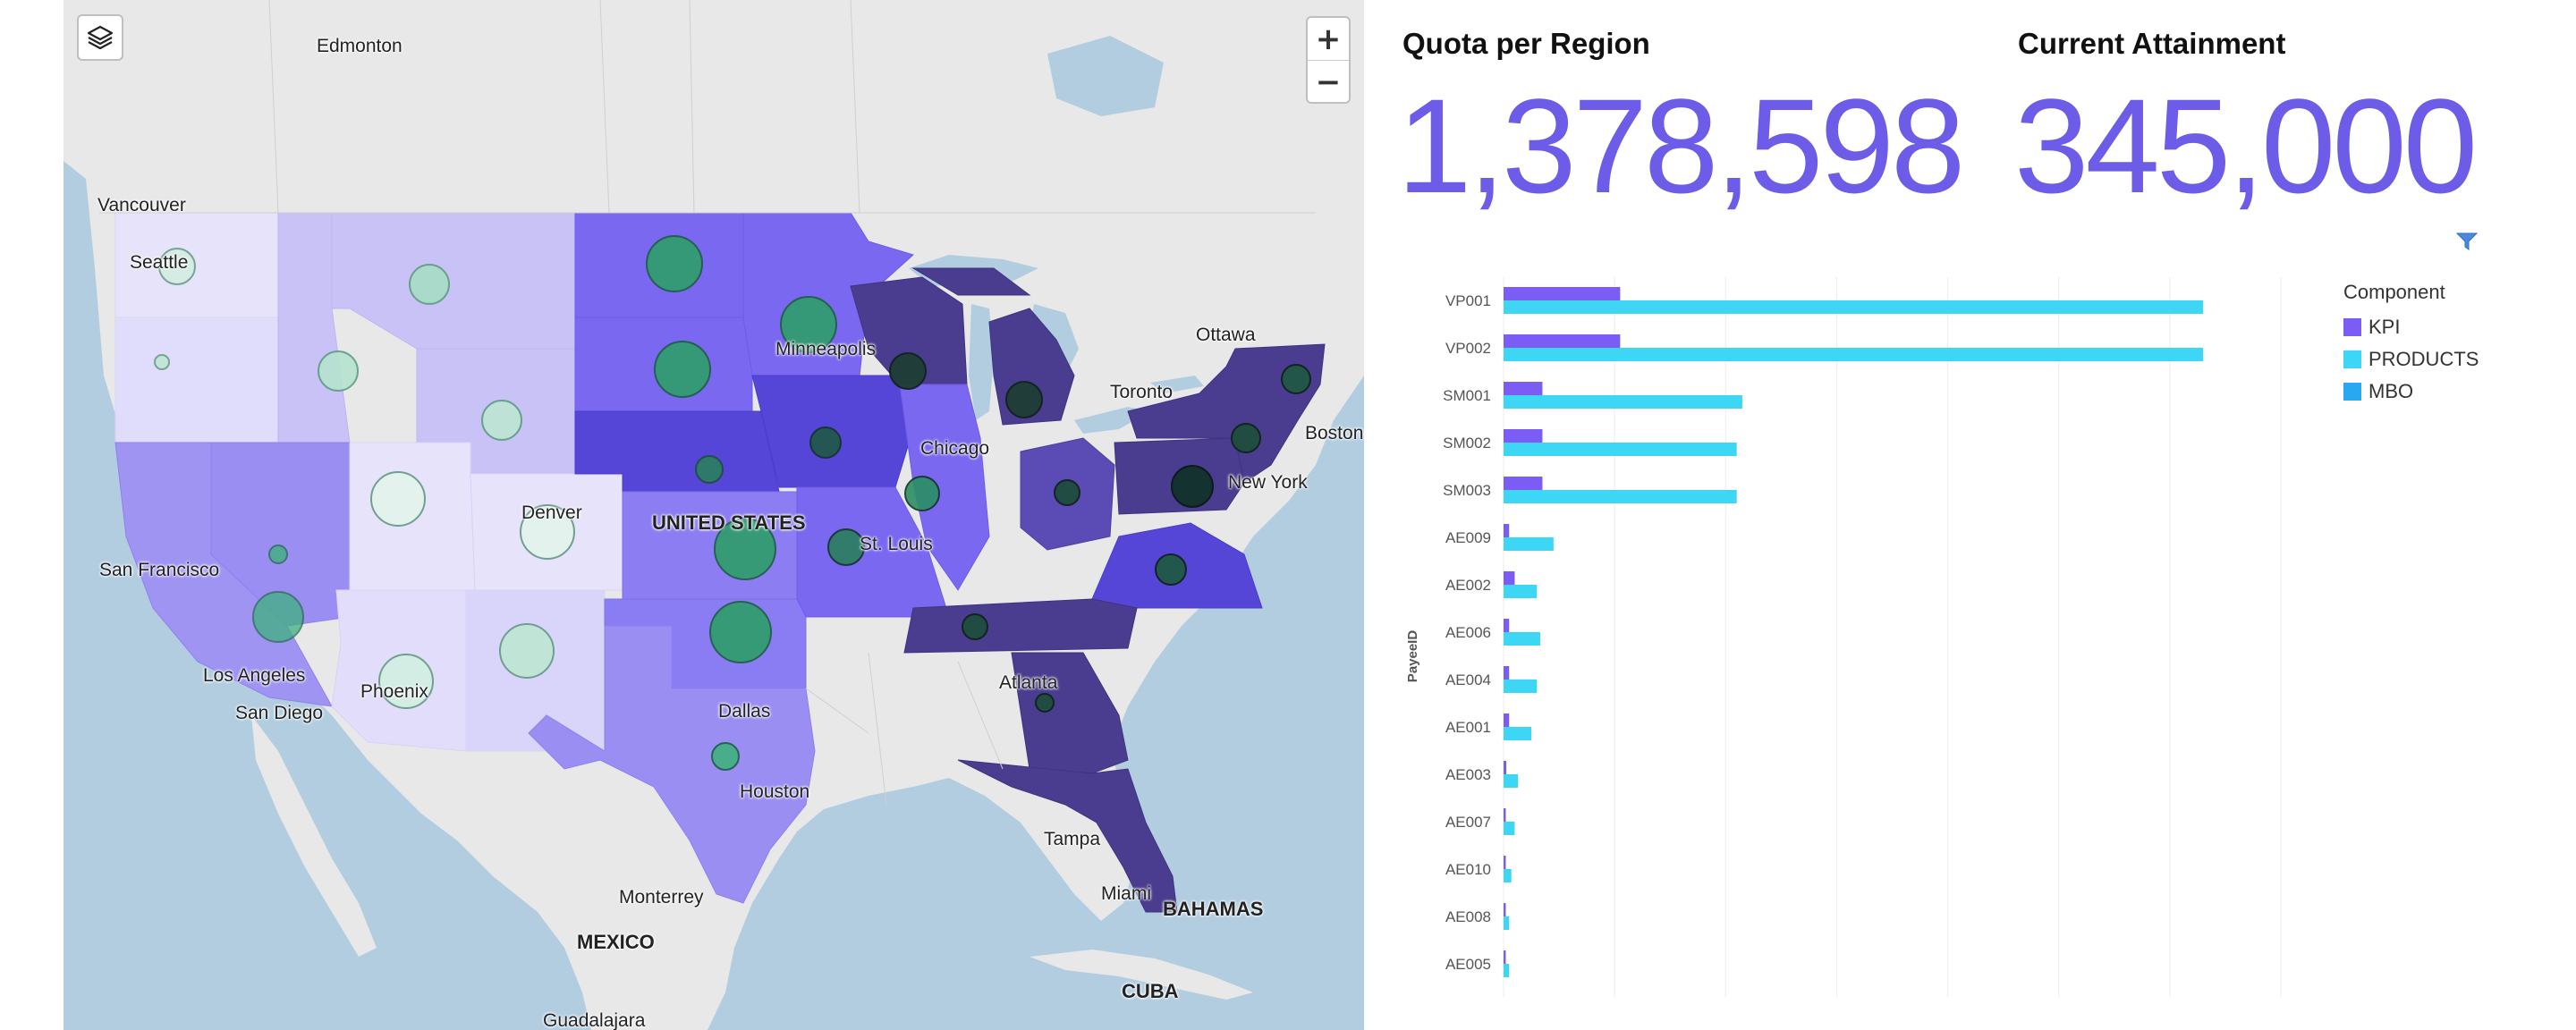 This screenshot has height=1030, width=2576. I want to click on map-label-dallas: Dallas, so click(744, 711).